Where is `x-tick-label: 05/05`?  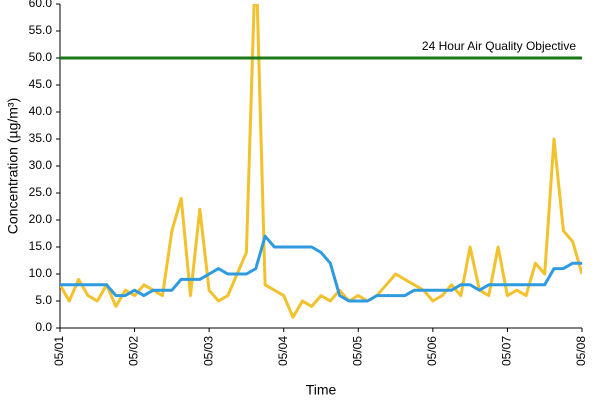
x-tick-label: 05/05 is located at coordinates (357, 351).